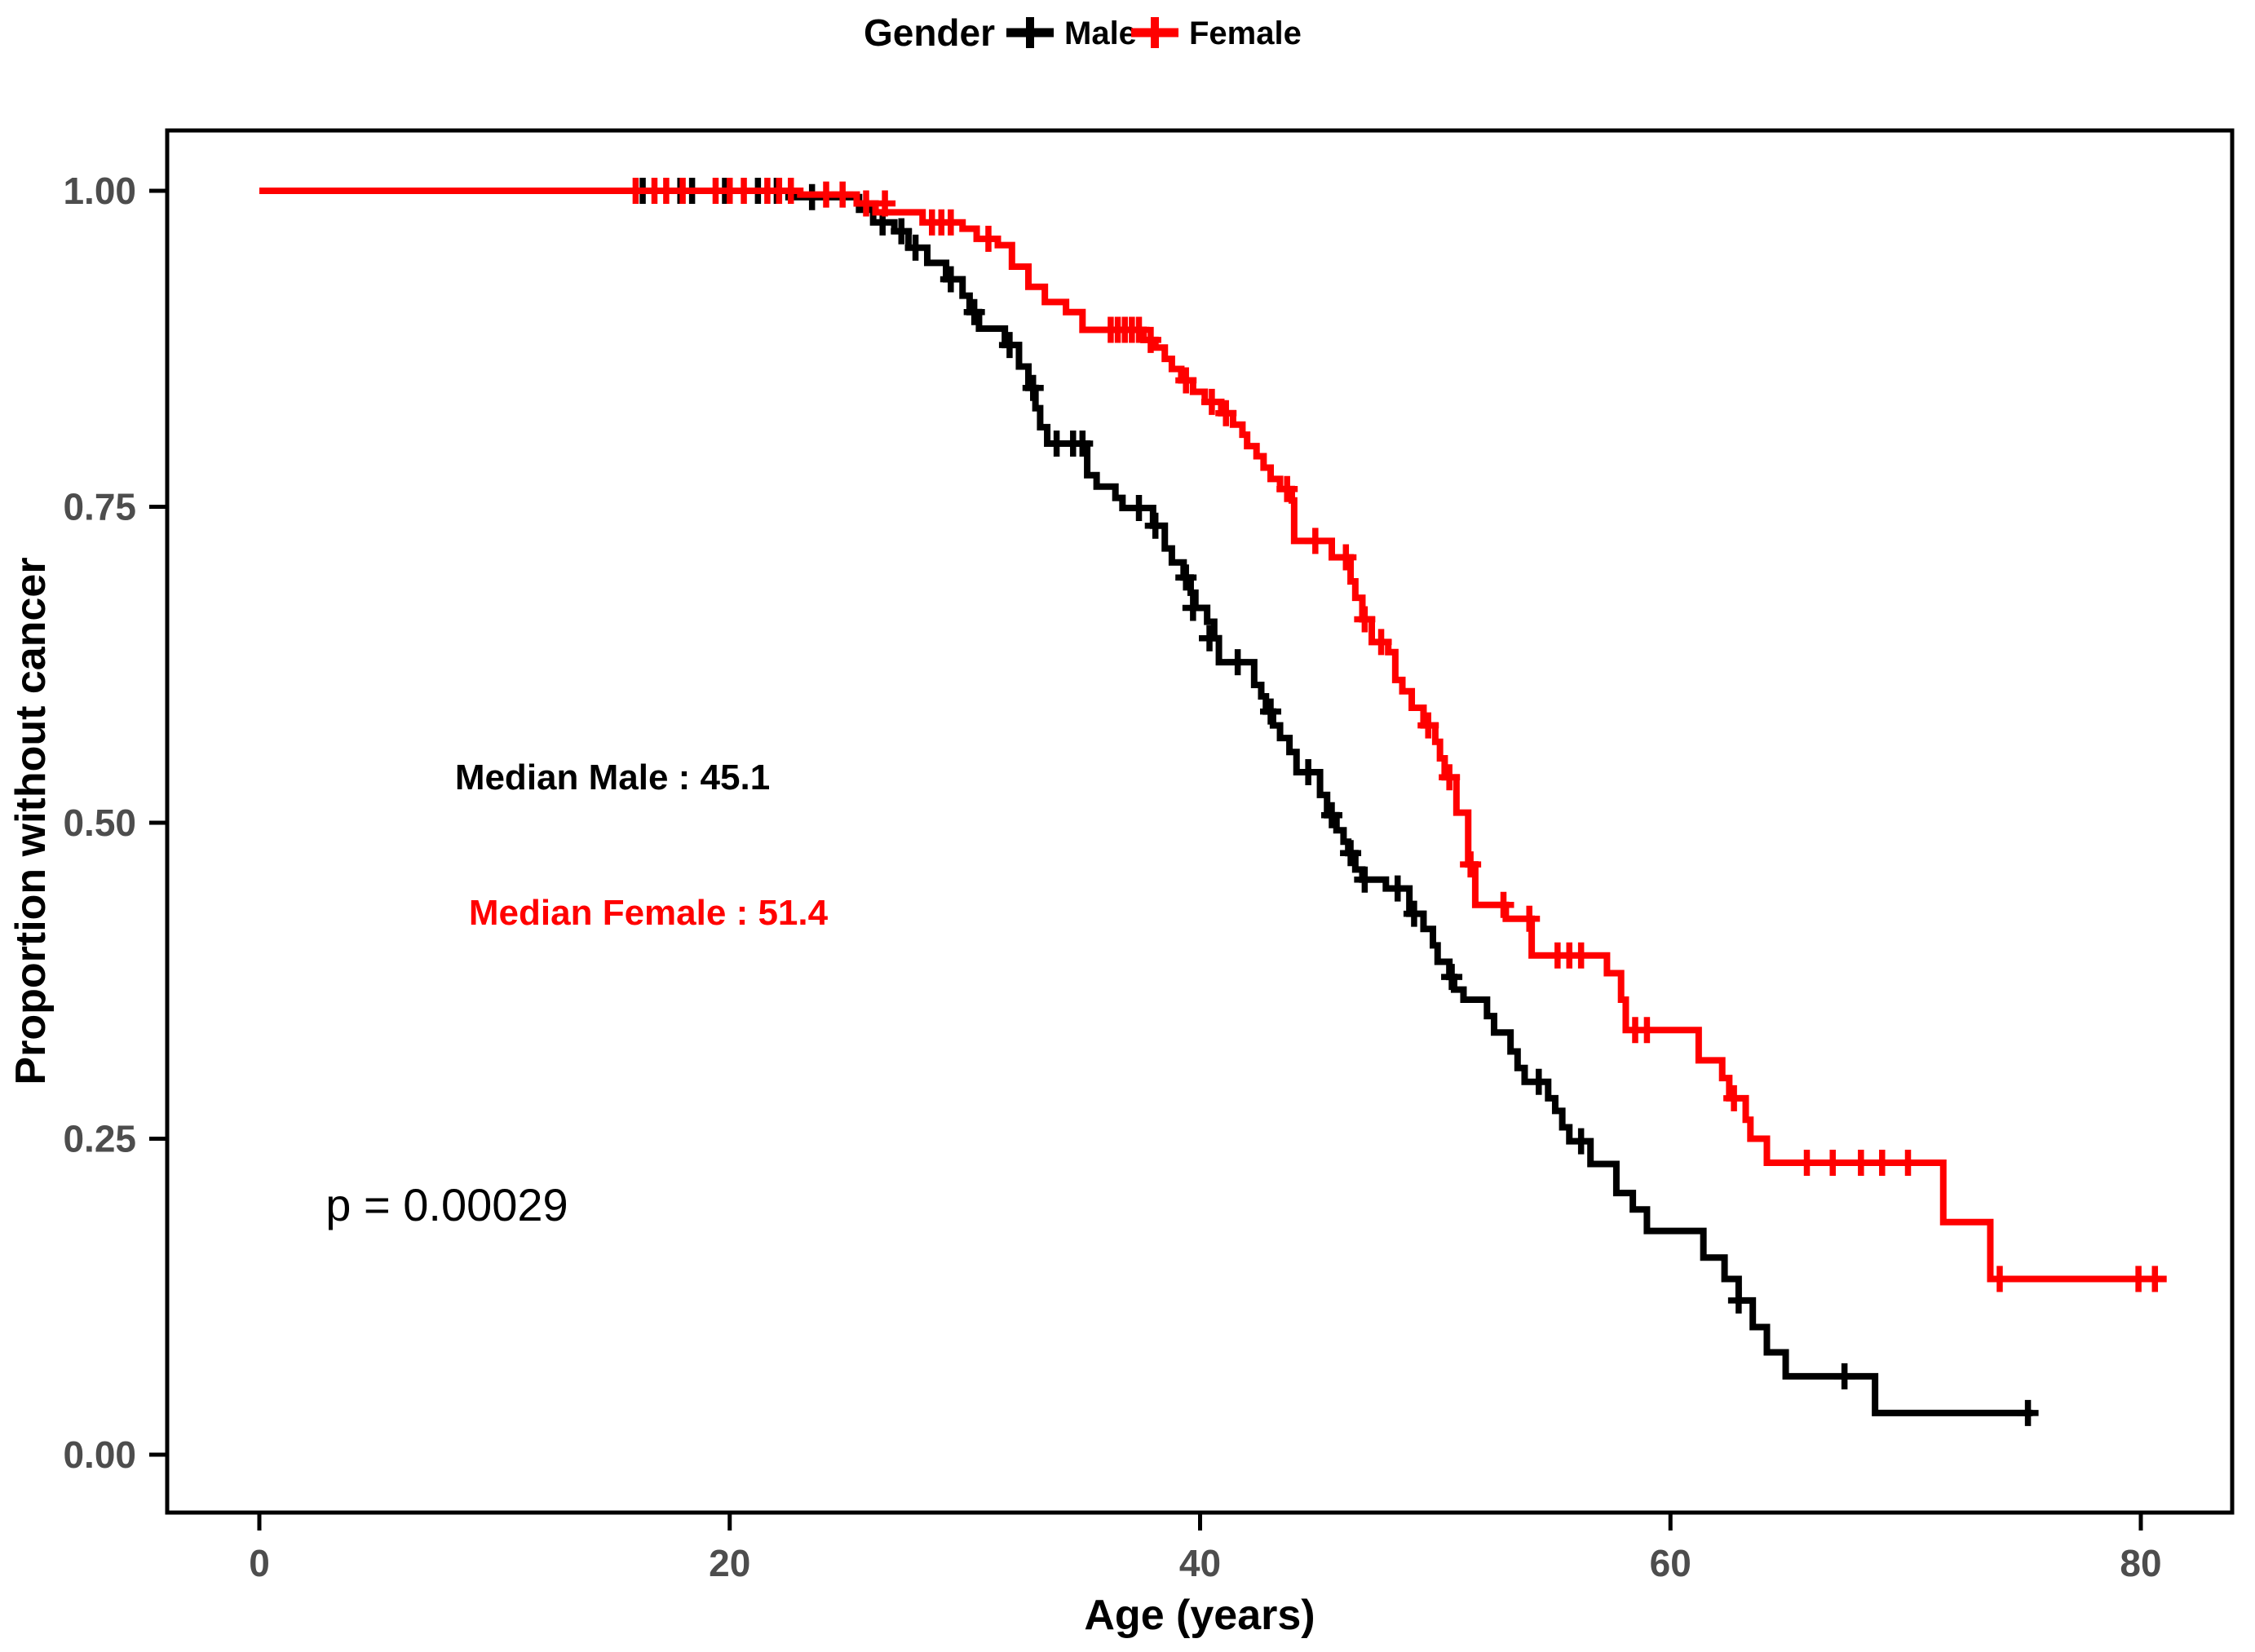  Describe the element at coordinates (259, 1563) in the screenshot. I see `x-axis-tick-label: 0` at that location.